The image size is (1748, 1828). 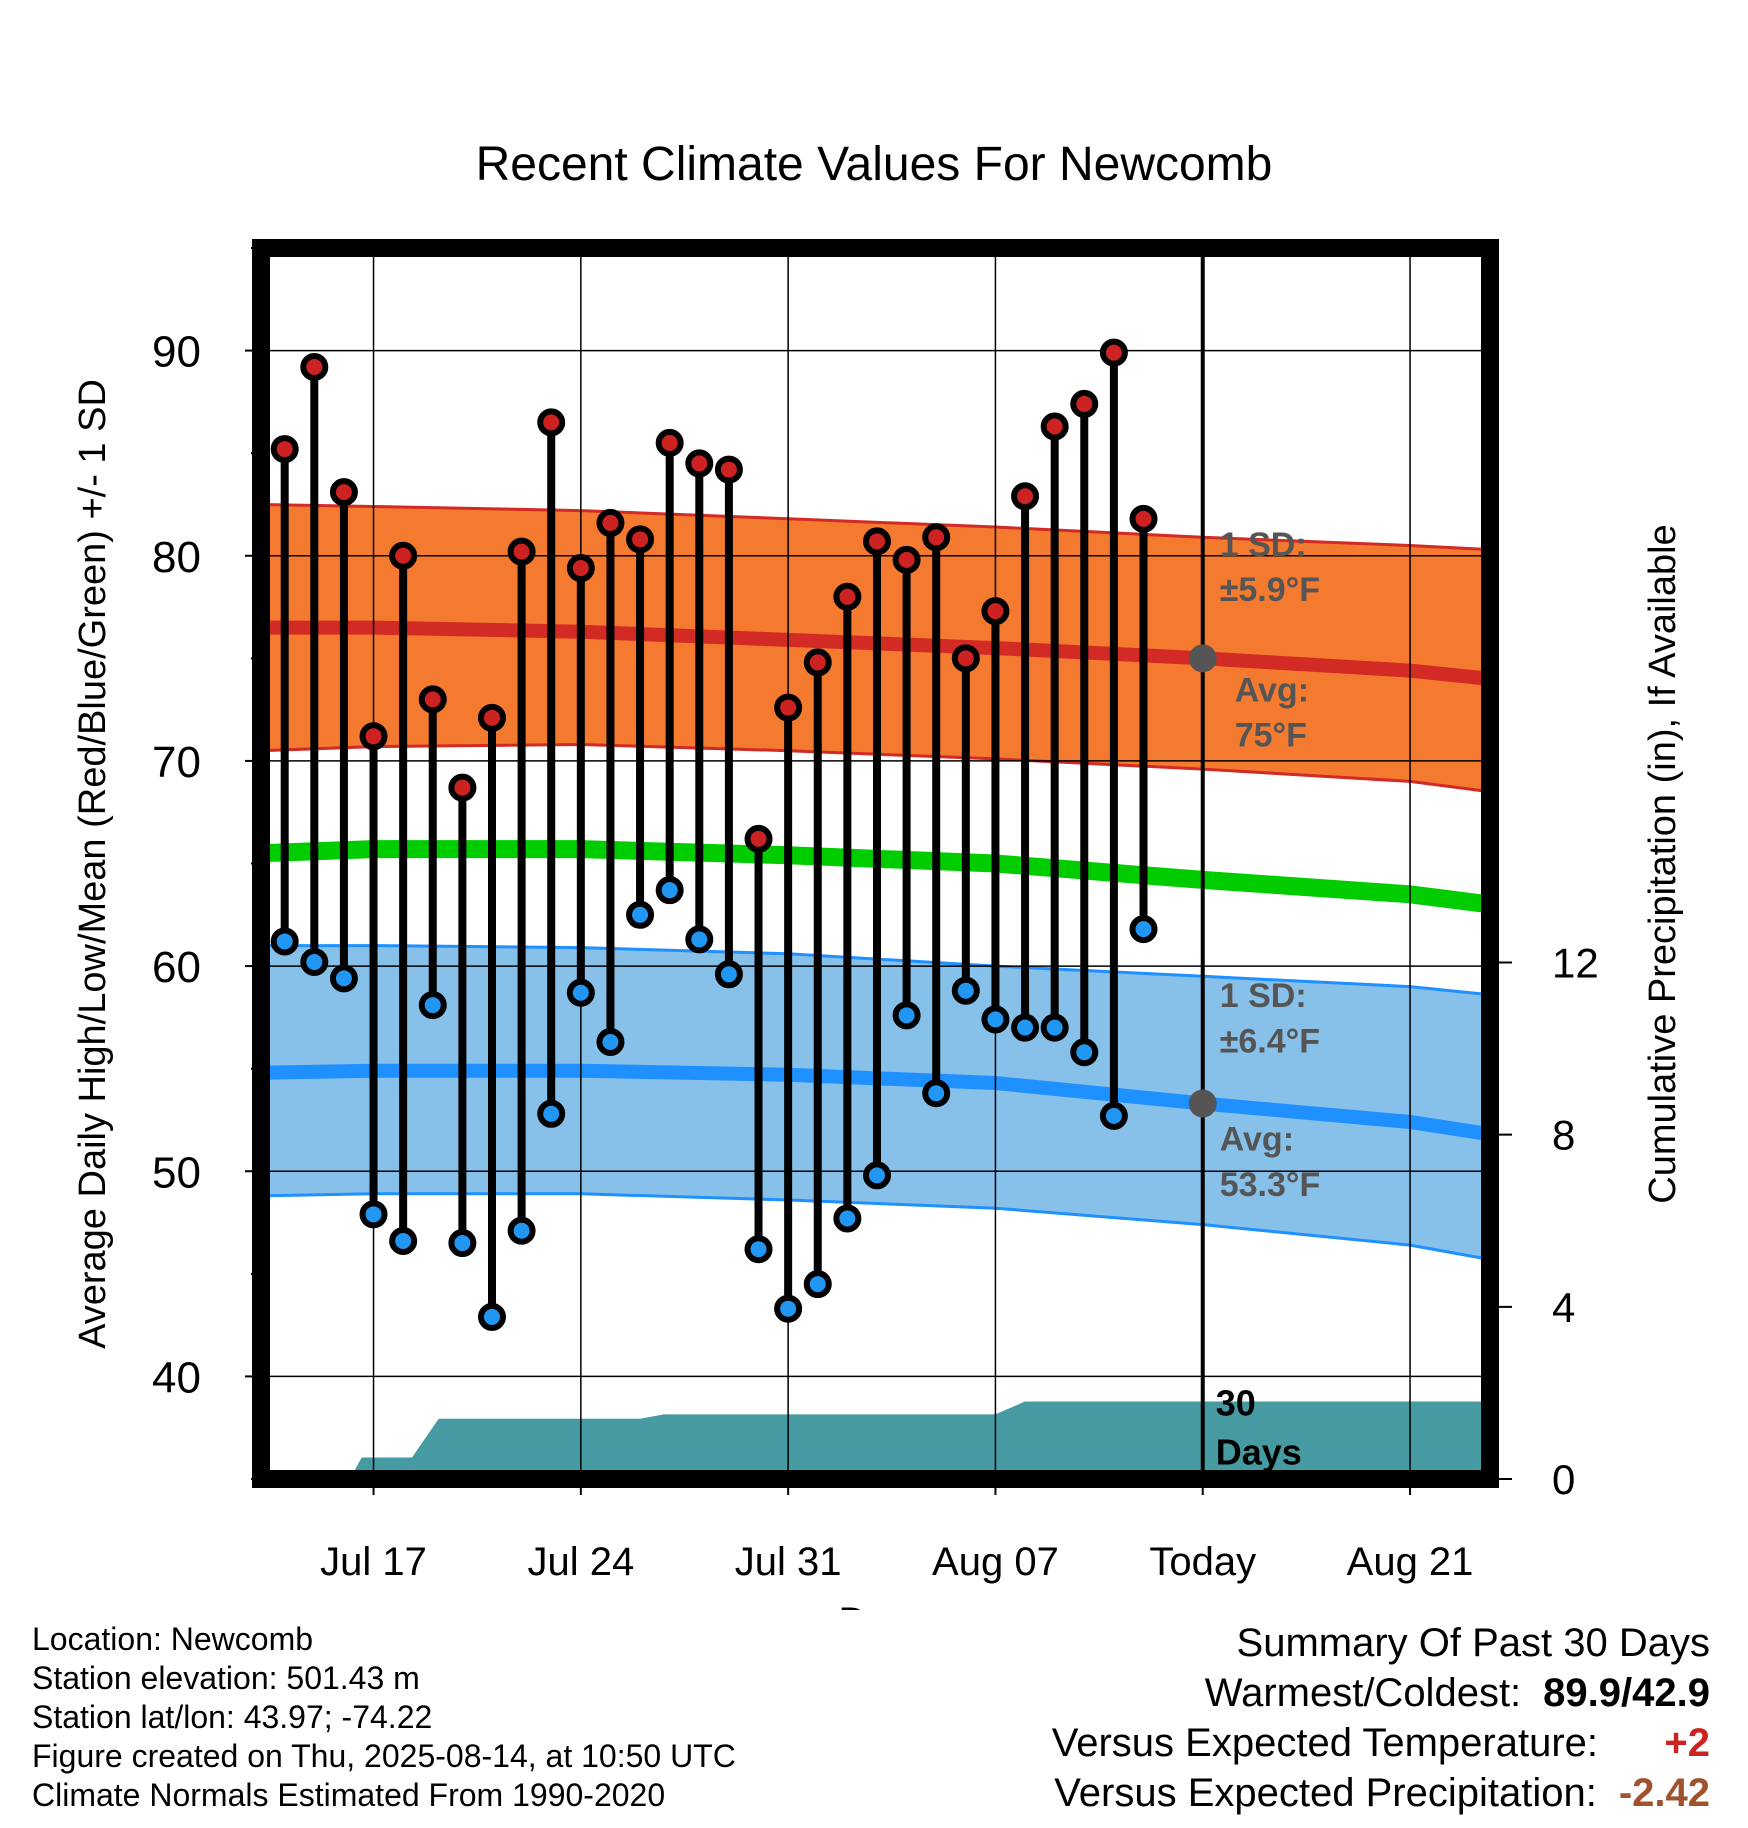 What do you see at coordinates (1202, 1562) in the screenshot?
I see `x-tick-label: Today` at bounding box center [1202, 1562].